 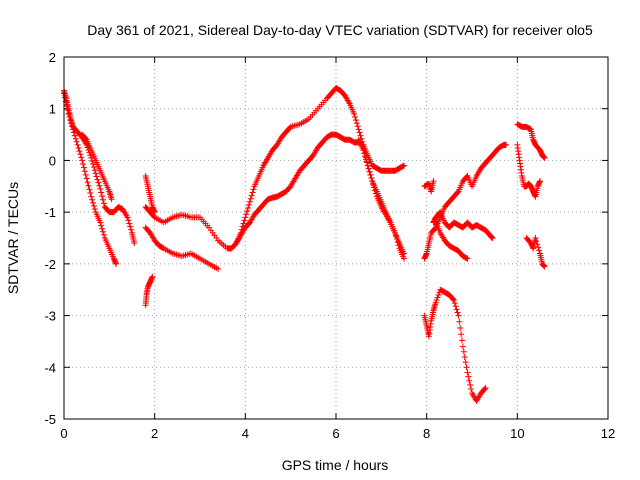 What do you see at coordinates (52, 160) in the screenshot?
I see `y-tick-label: 0` at bounding box center [52, 160].